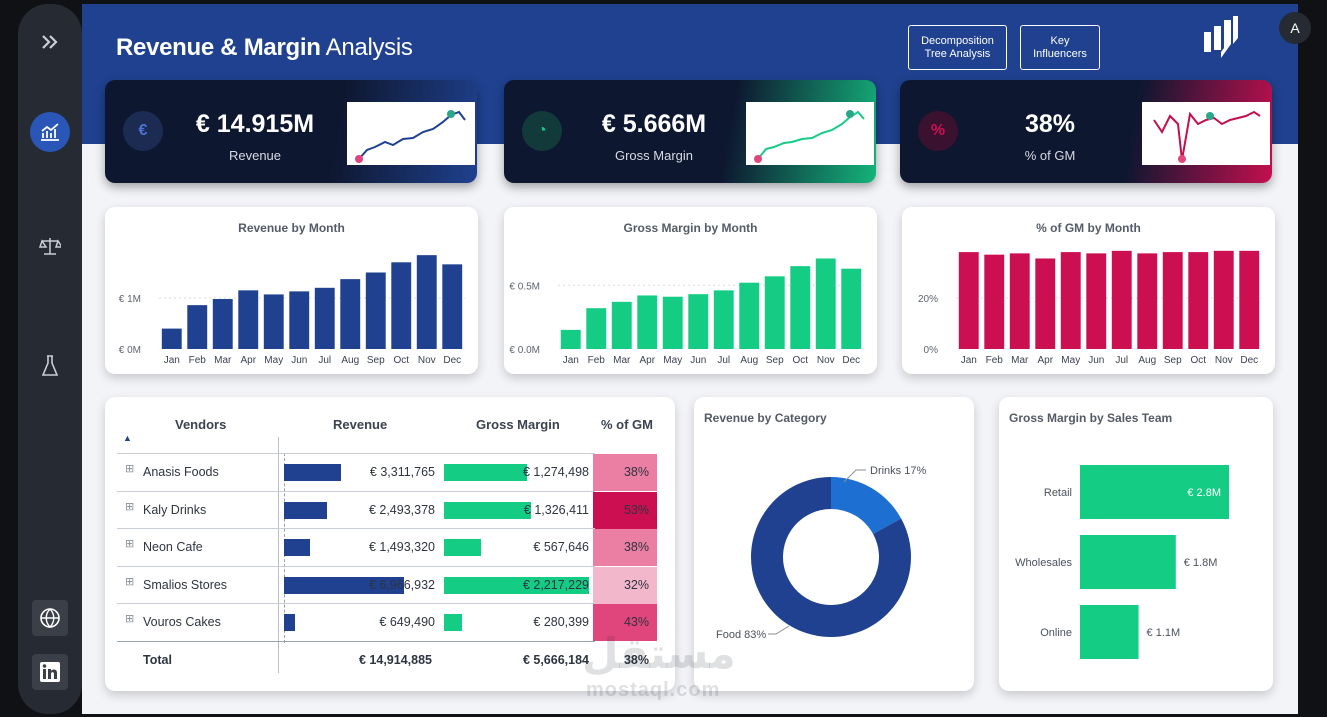 This screenshot has width=1327, height=717. What do you see at coordinates (50, 132) in the screenshot?
I see `line-chart-icon` at bounding box center [50, 132].